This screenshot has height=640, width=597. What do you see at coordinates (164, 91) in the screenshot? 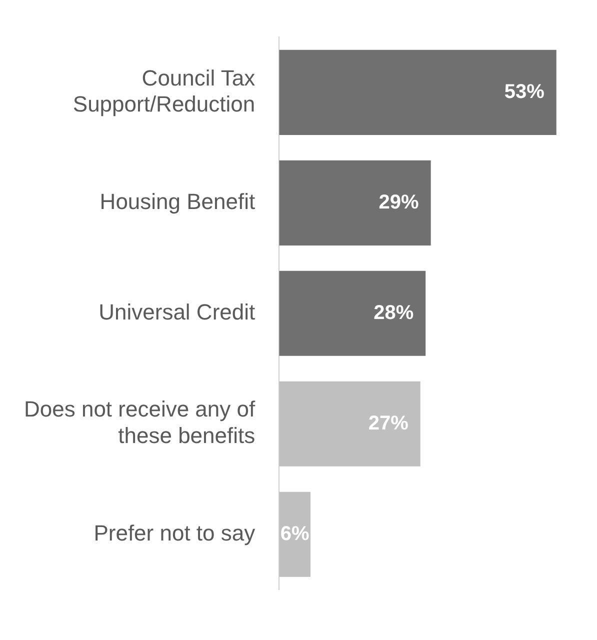
I see `y-tick-label: Council Tax Support/Reduction` at bounding box center [164, 91].